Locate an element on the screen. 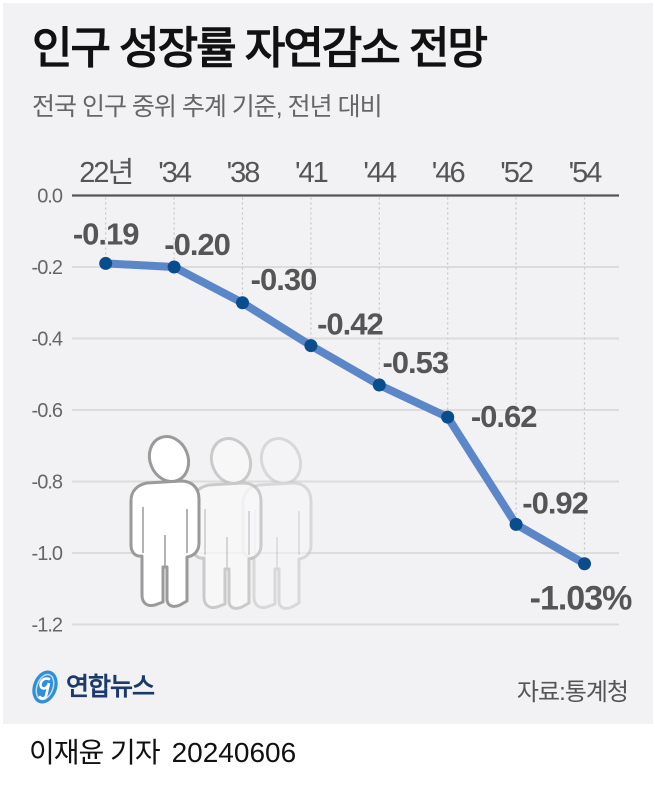  people-illustration is located at coordinates (221, 519).